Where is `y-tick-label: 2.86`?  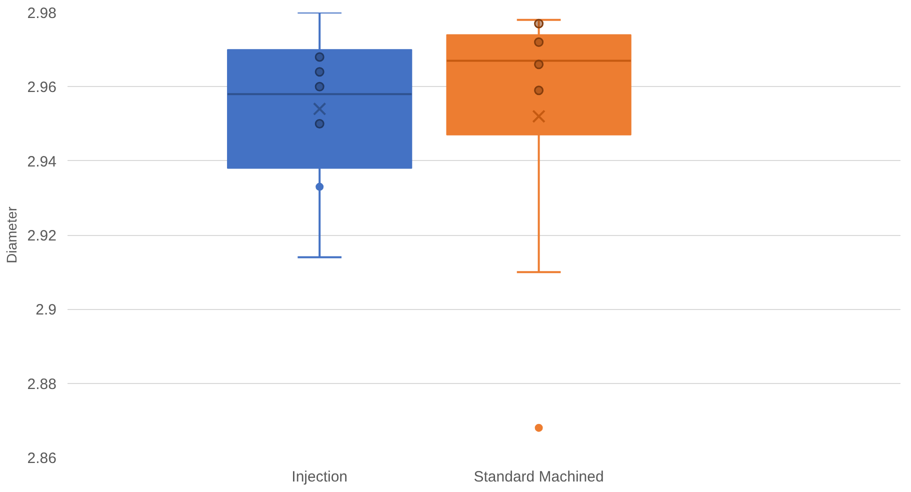 y-tick-label: 2.86 is located at coordinates (42, 458).